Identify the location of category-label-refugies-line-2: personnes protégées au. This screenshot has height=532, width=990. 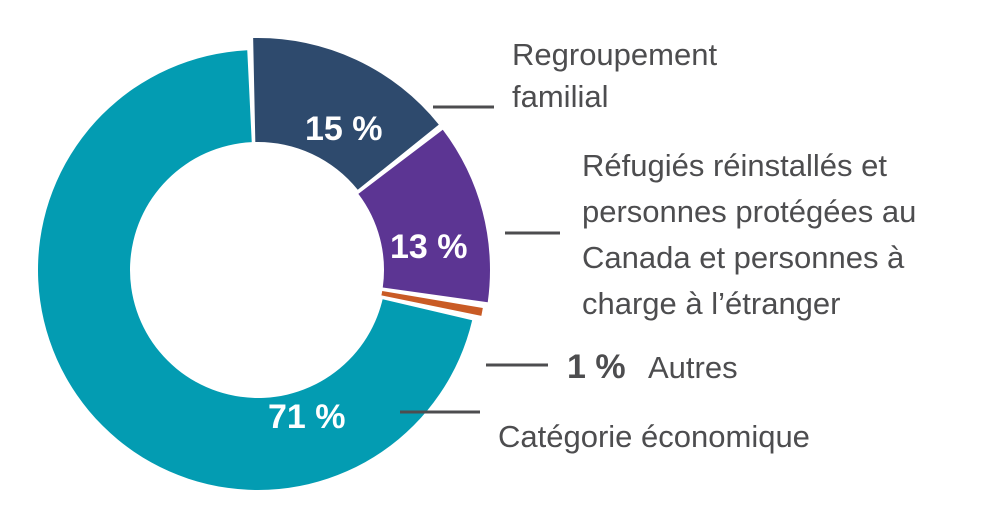
(749, 211).